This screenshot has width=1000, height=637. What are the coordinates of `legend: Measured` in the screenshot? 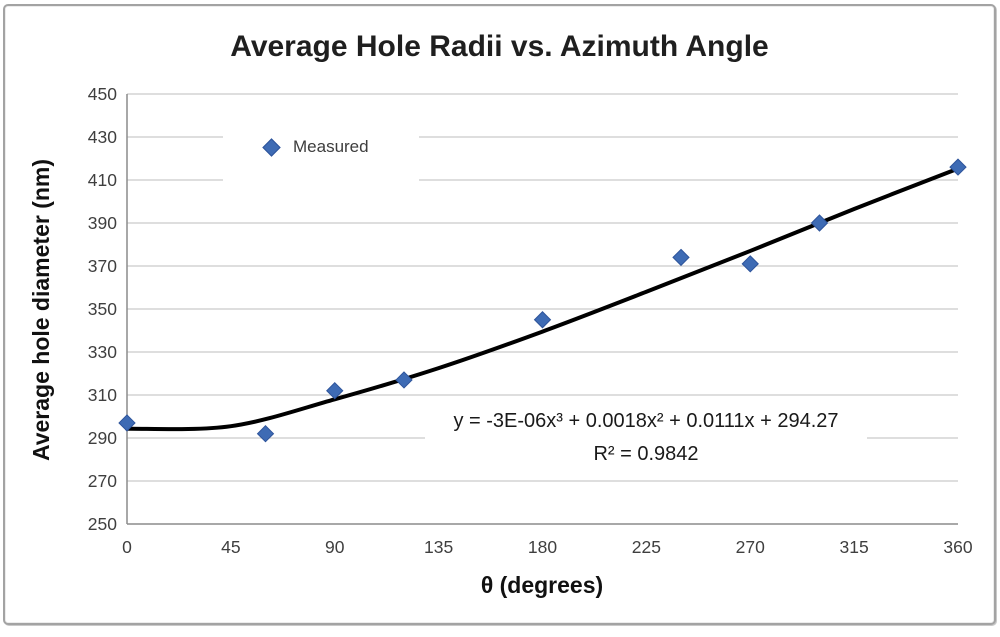 It's located at (321, 147).